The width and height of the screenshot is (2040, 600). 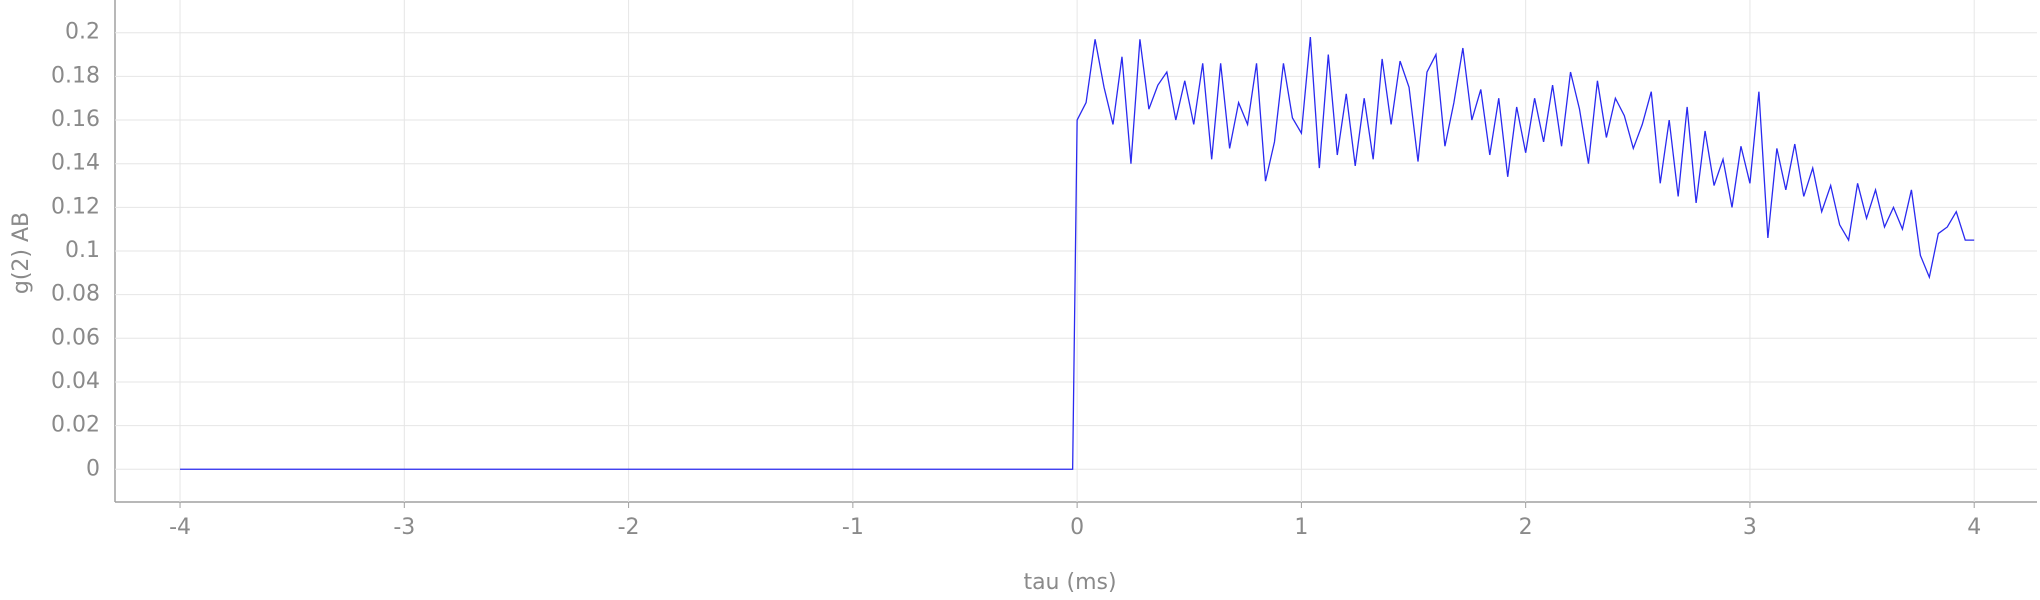 What do you see at coordinates (180, 527) in the screenshot?
I see `x-tick-label: -4` at bounding box center [180, 527].